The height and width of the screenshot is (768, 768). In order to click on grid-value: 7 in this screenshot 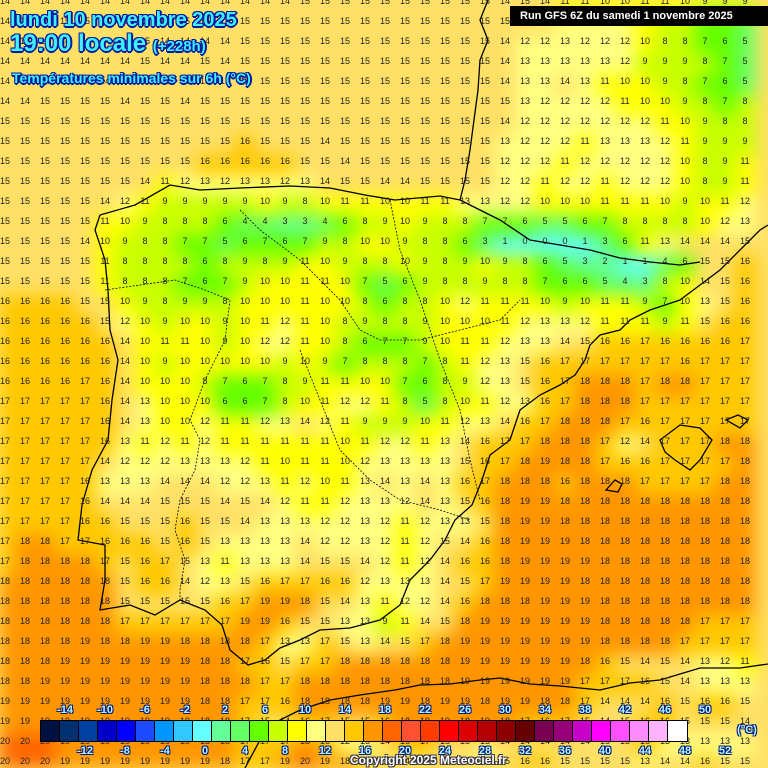, I will do `click(705, 41)`.